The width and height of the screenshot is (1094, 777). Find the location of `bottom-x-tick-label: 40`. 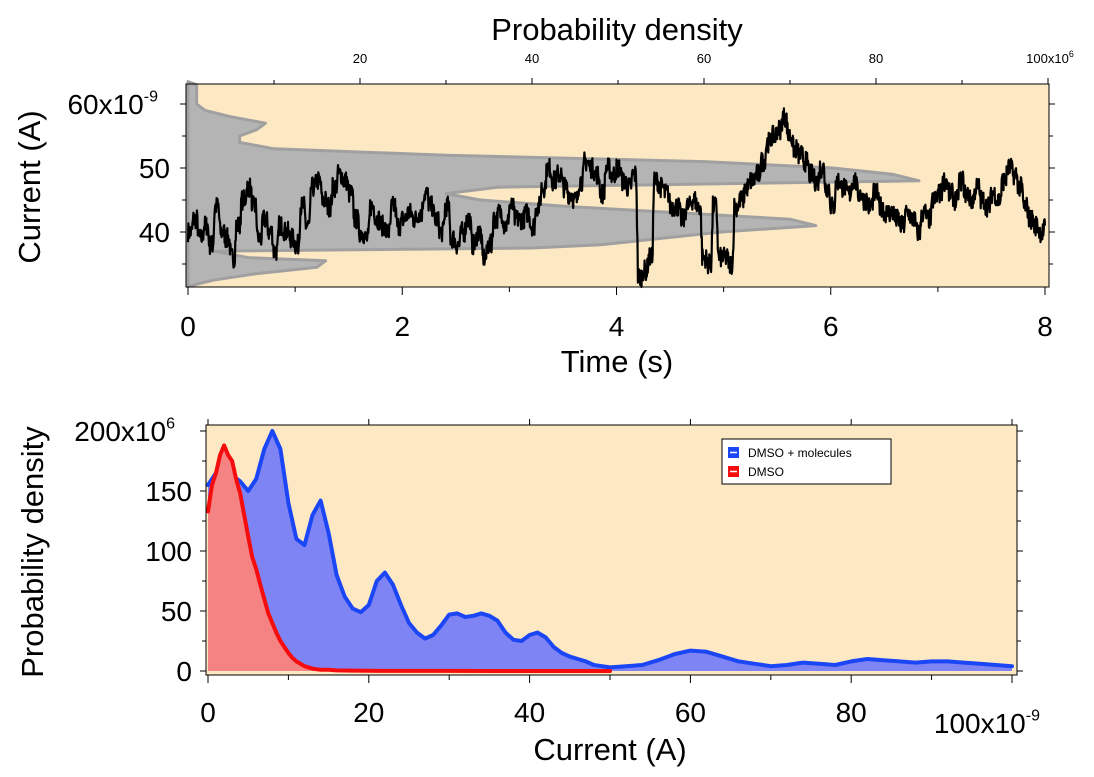

bottom-x-tick-label: 40 is located at coordinates (529, 712).